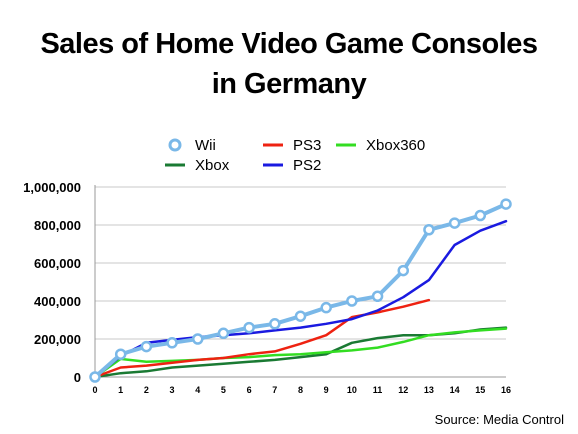 Image resolution: width=578 pixels, height=434 pixels. I want to click on x-axis-ticks: 0 1 2 3 4 5 6 7 8 9 10 11 12 13 14 15 16, so click(301, 390).